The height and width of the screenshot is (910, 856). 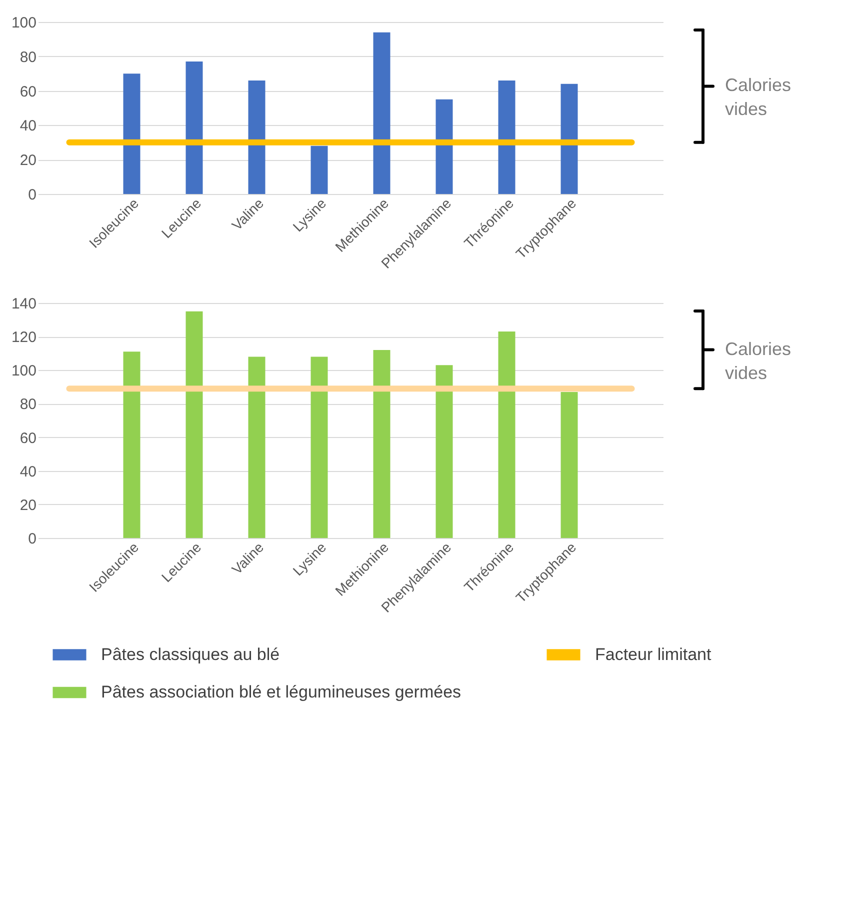 I want to click on legend-label: Facteur limitant, so click(x=653, y=654).